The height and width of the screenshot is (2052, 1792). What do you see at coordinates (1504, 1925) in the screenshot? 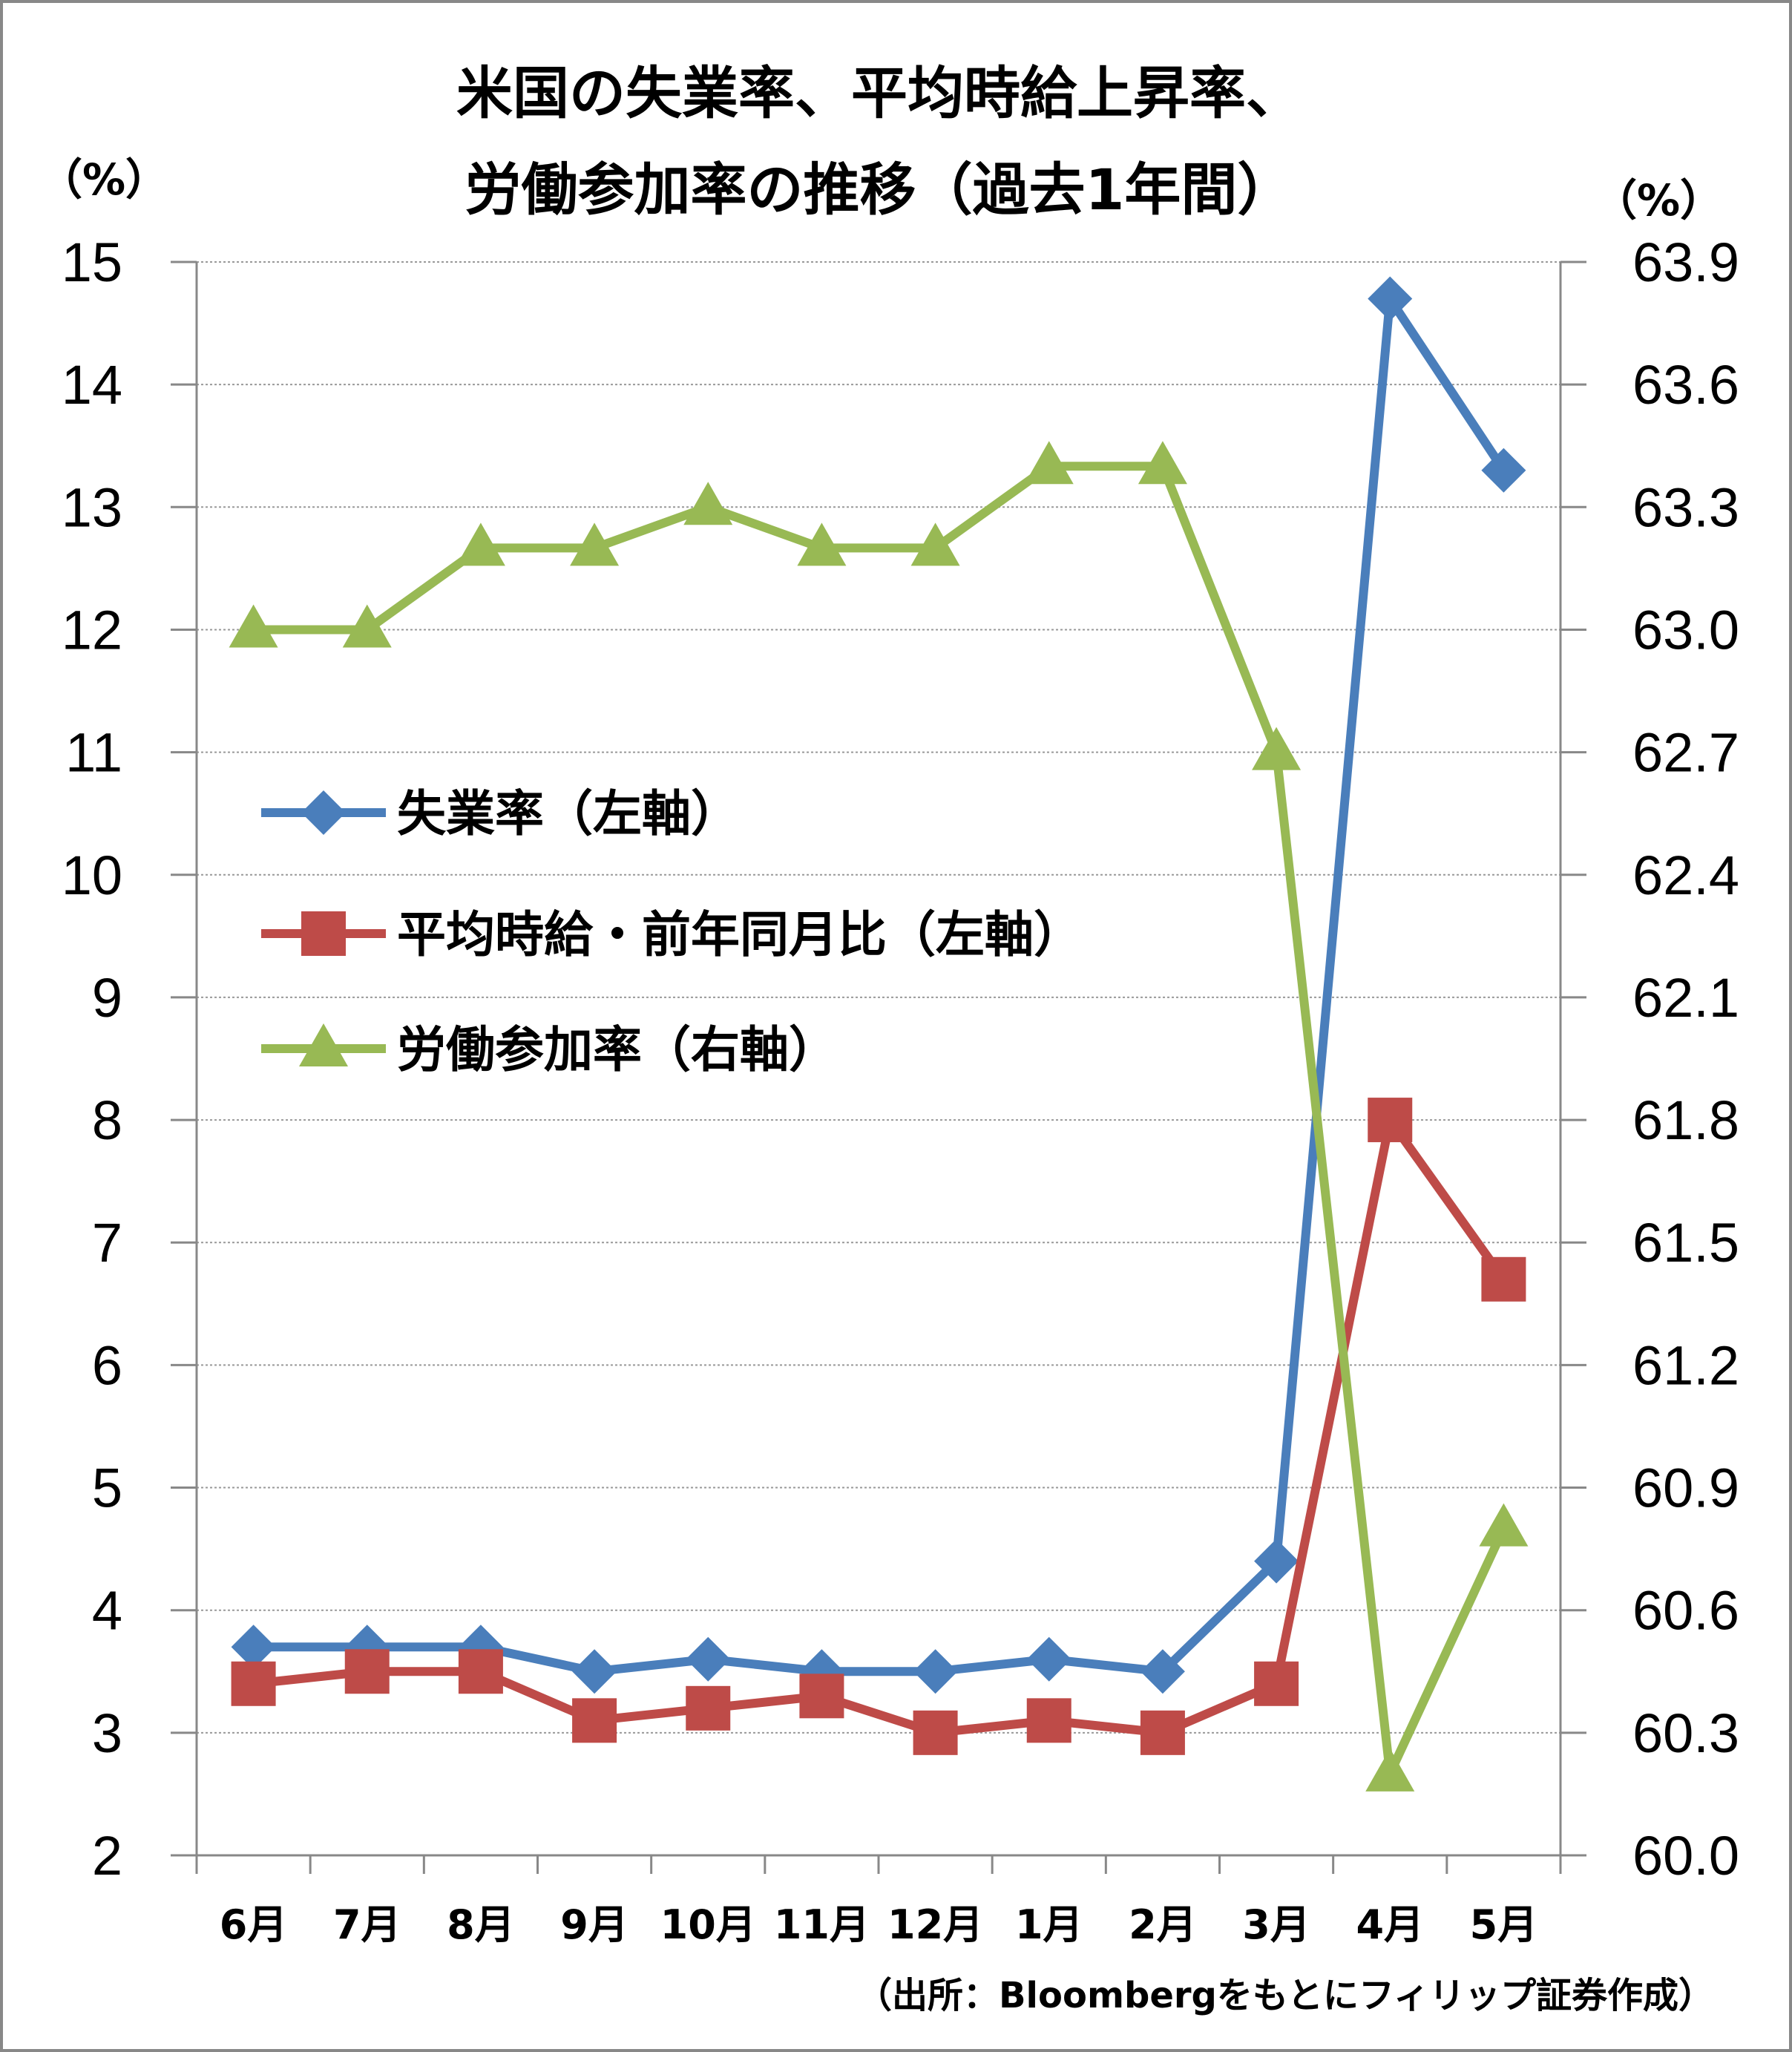
I see `x-axis-tick-label: 5月` at bounding box center [1504, 1925].